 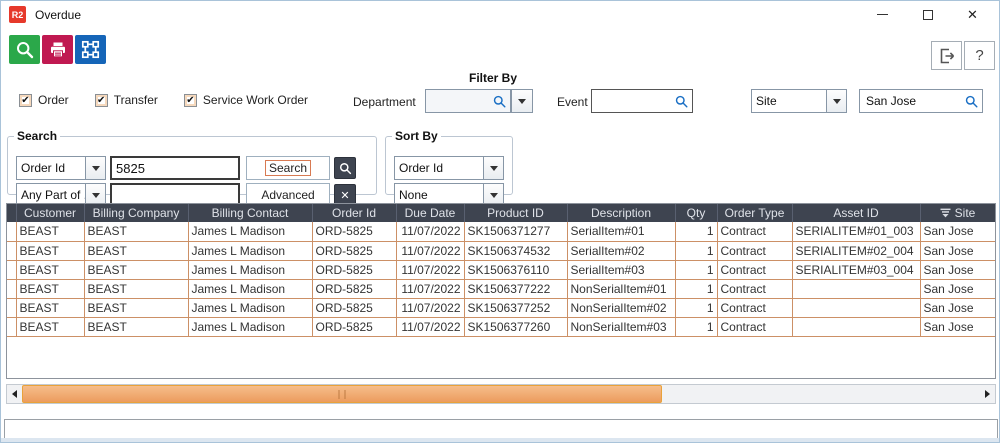 I want to click on scroll-right-button, so click(x=987, y=394).